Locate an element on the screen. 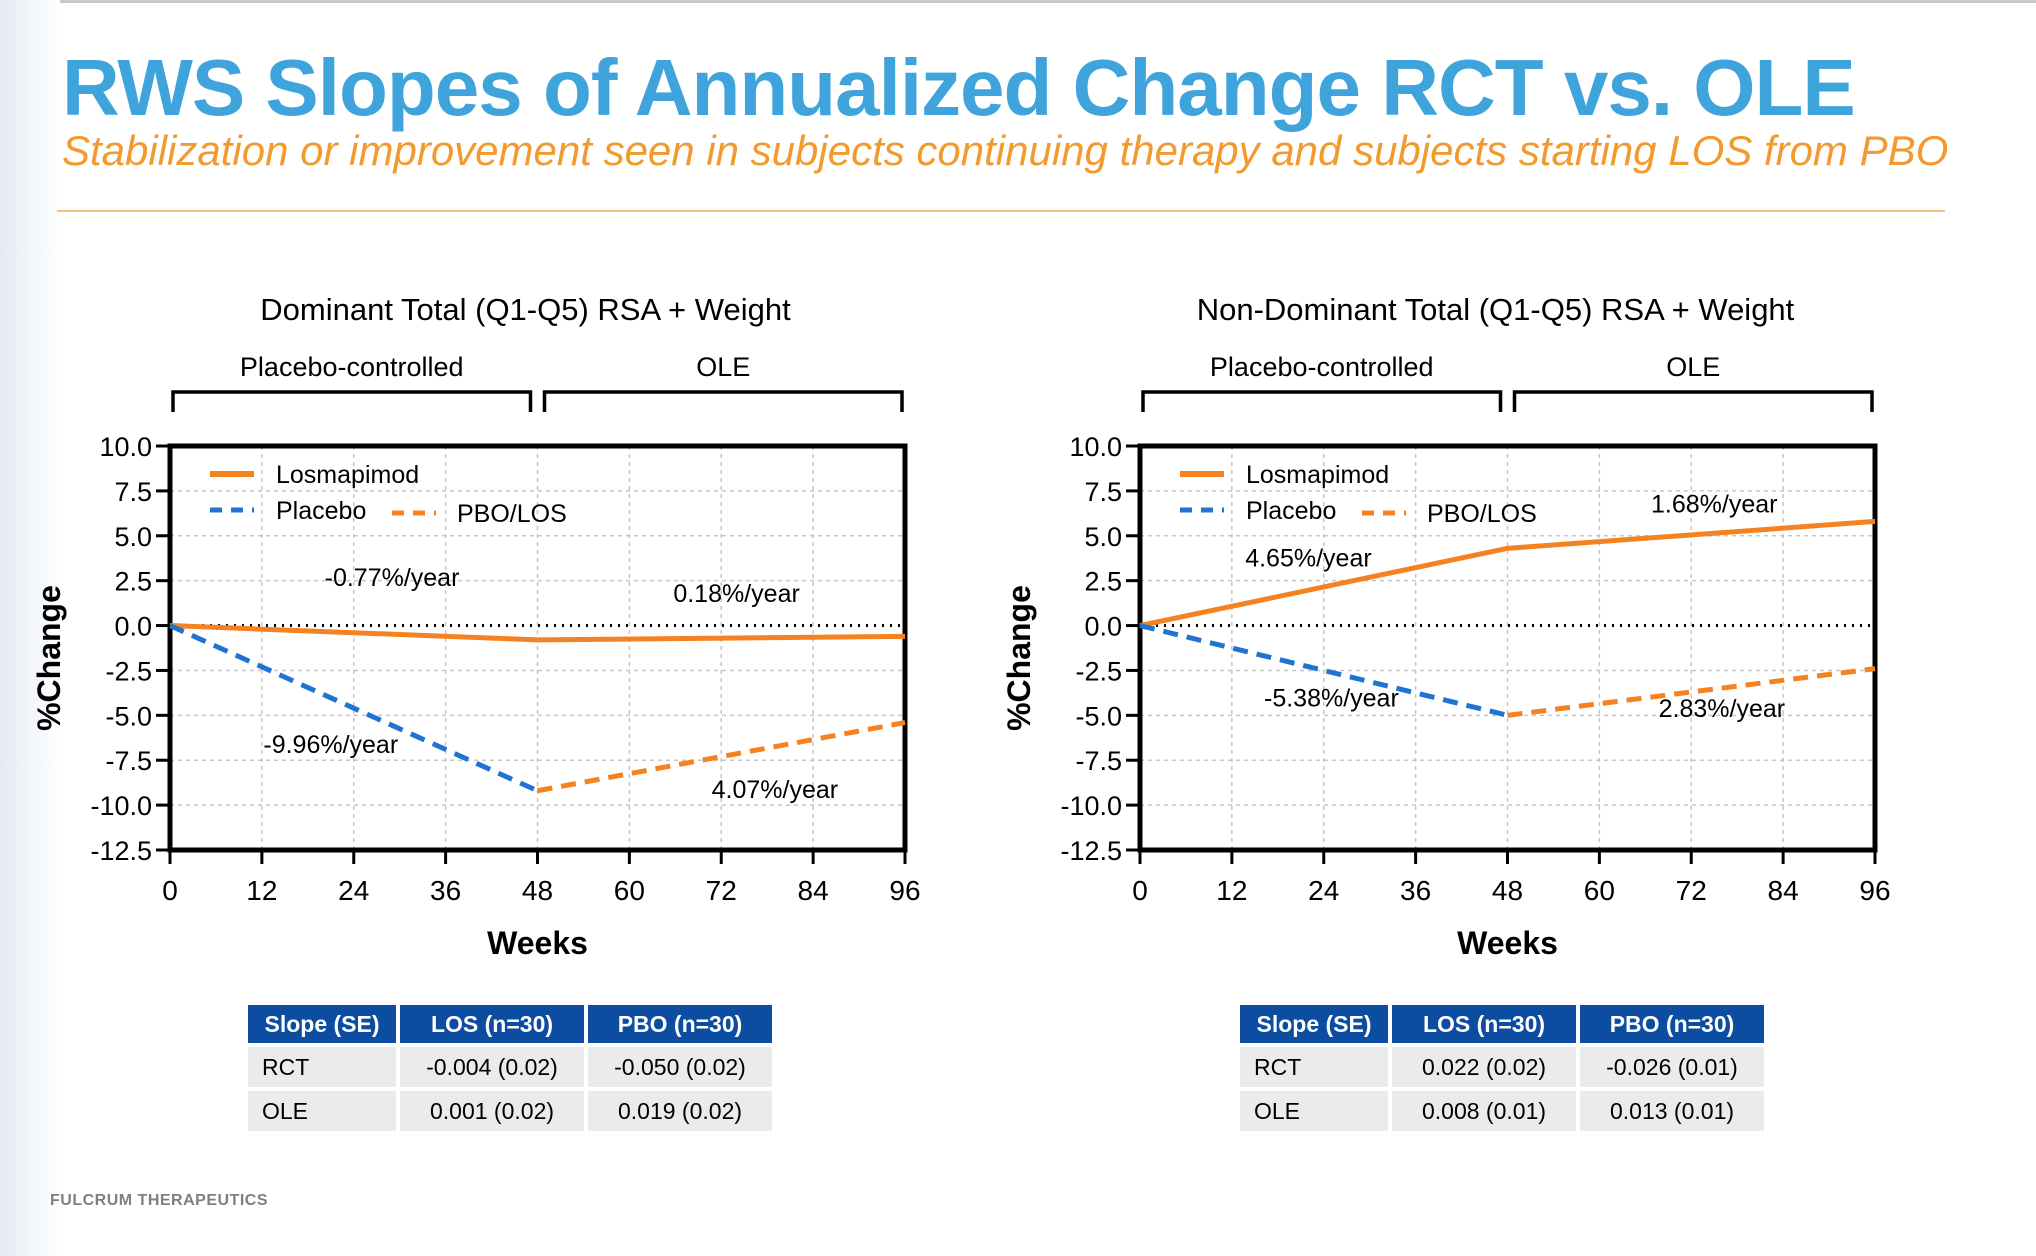  pbo-value: 0.013 (0.01) is located at coordinates (1672, 1111).